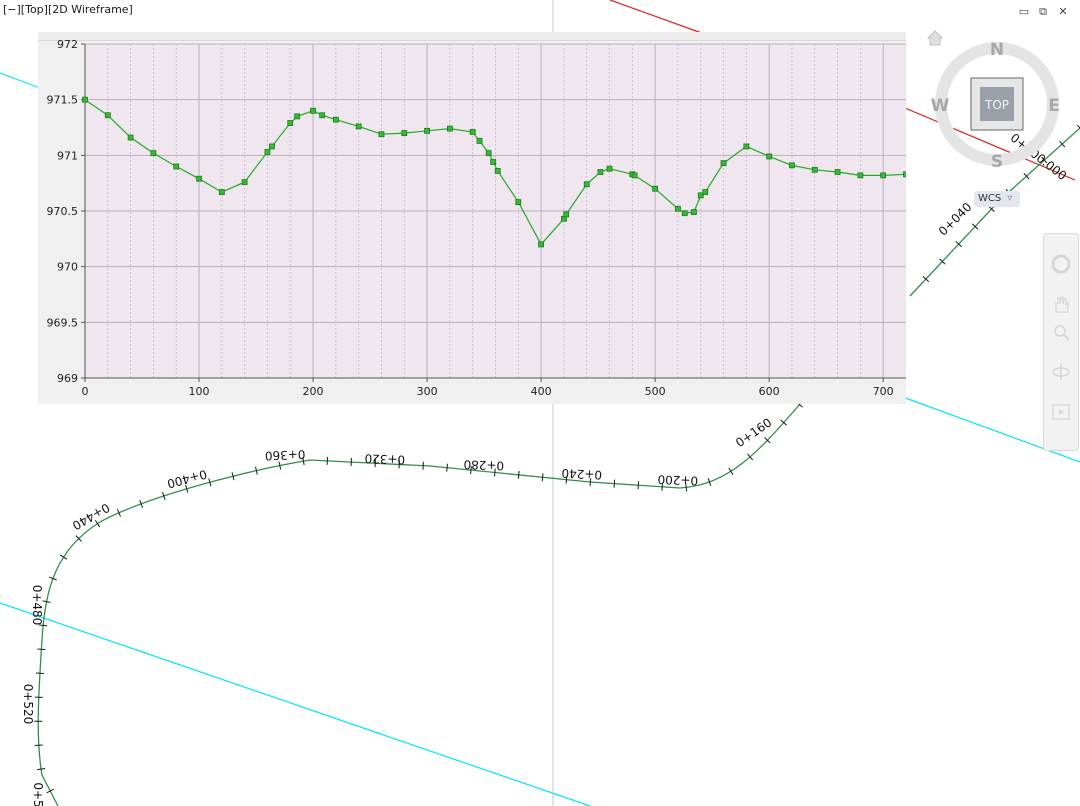  I want to click on red-line-right, so click(990, 144).